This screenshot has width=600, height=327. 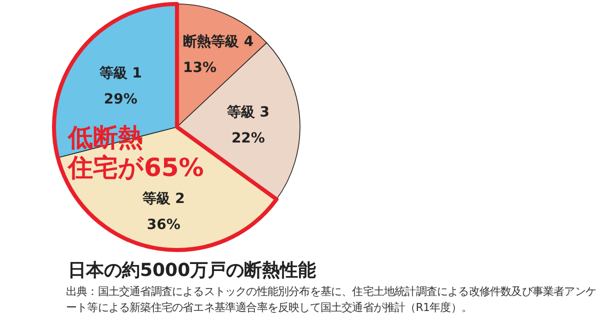 I want to click on slice-label: 等級 2, so click(x=163, y=199).